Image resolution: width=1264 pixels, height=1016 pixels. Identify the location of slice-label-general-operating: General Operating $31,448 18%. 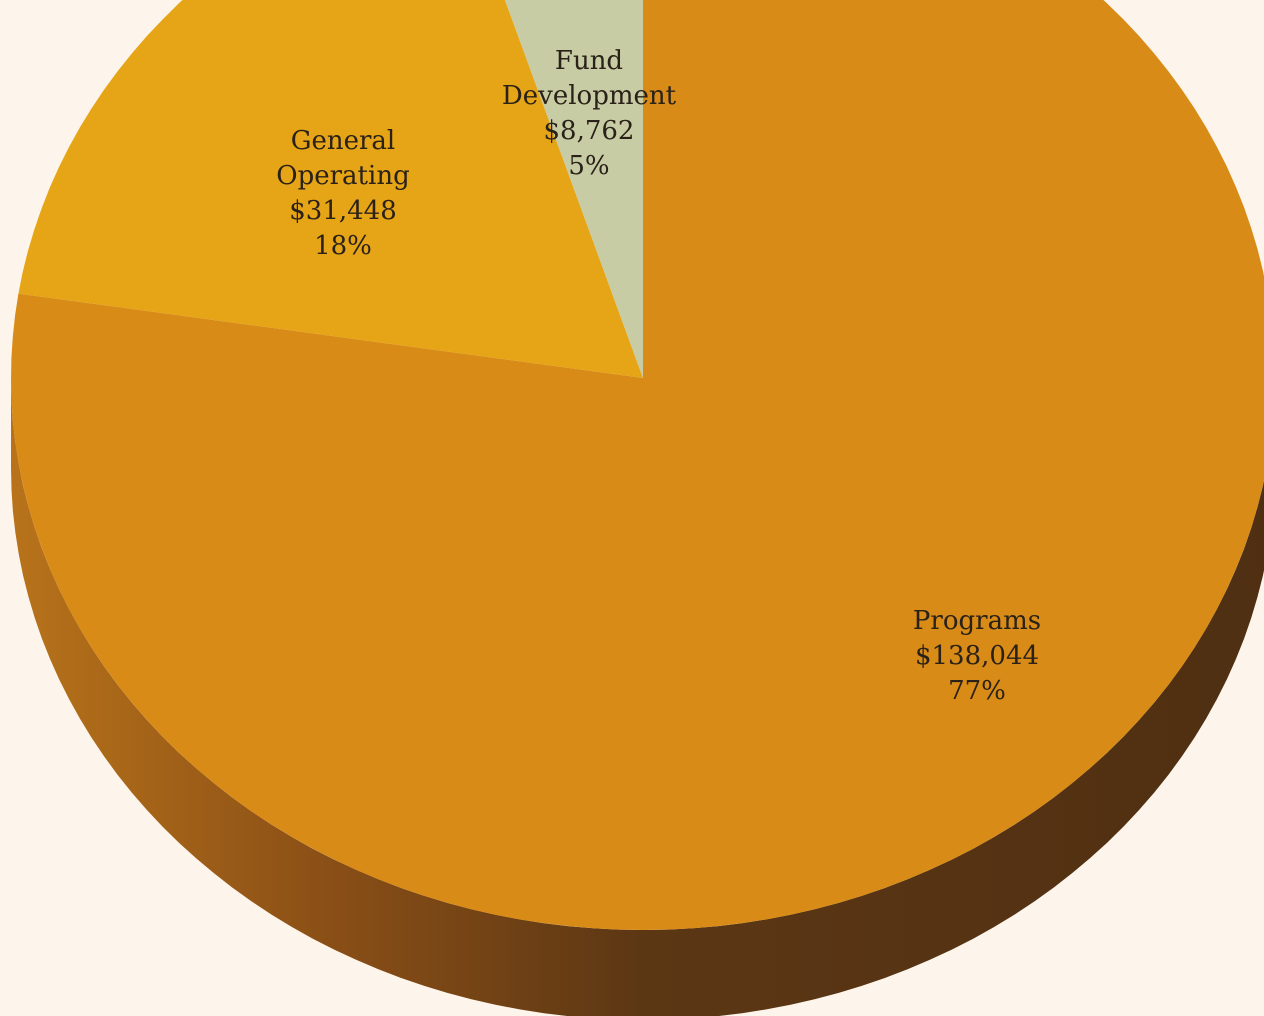
(342, 193).